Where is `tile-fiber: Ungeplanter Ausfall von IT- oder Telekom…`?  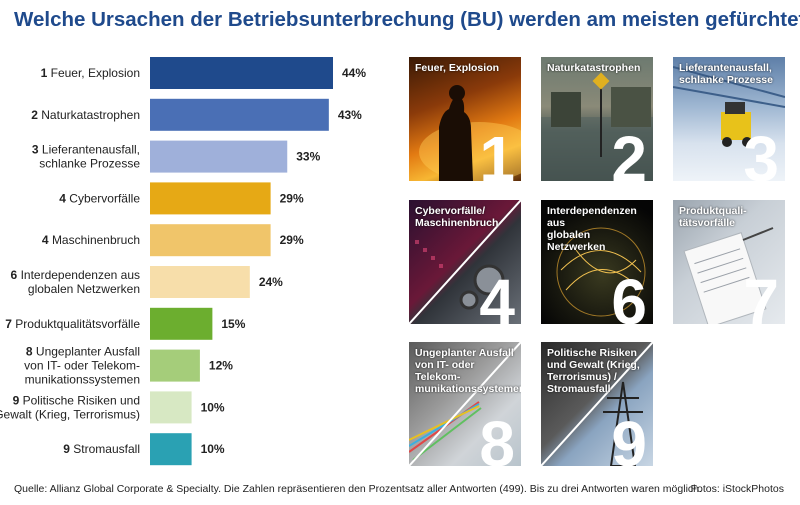 tile-fiber: Ungeplanter Ausfall von IT- oder Telekom… is located at coordinates (465, 404).